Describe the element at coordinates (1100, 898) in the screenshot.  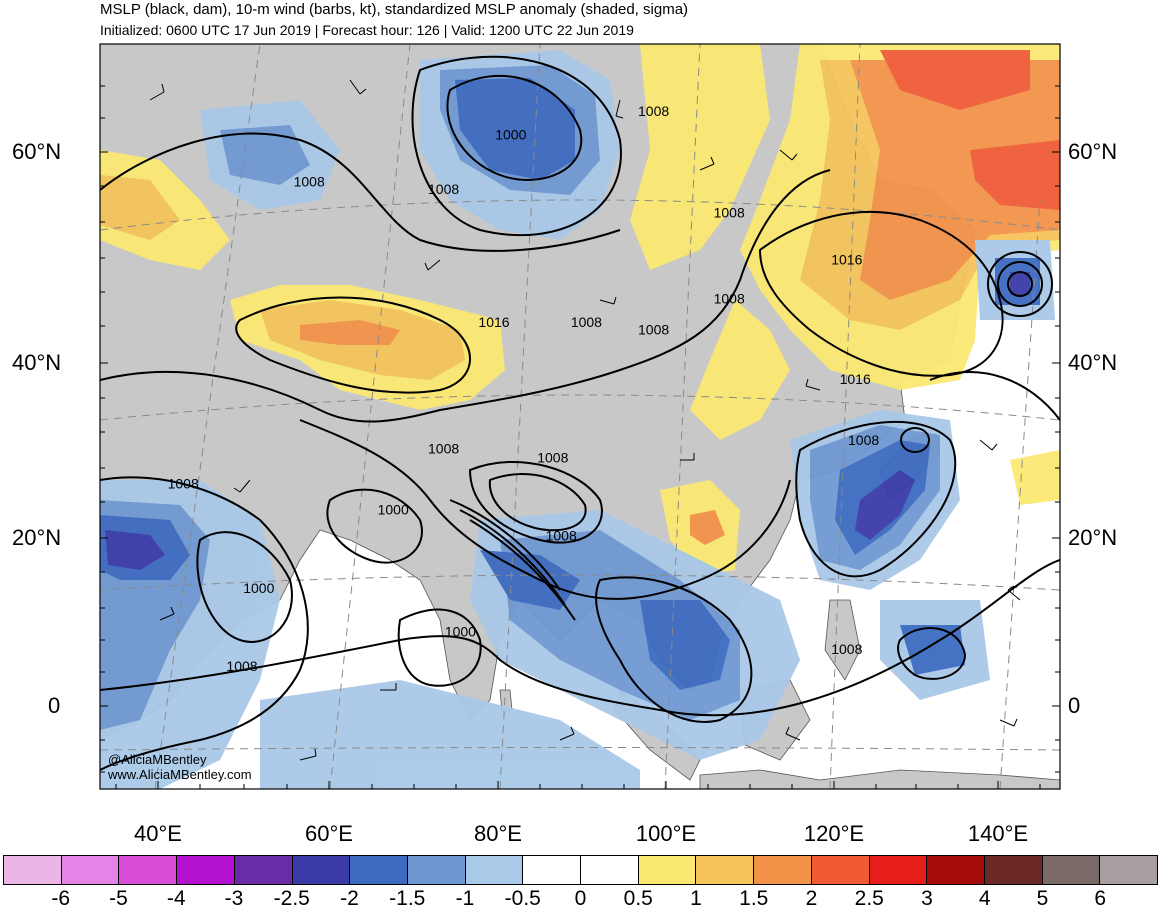
I see `colorbar-label: 6` at that location.